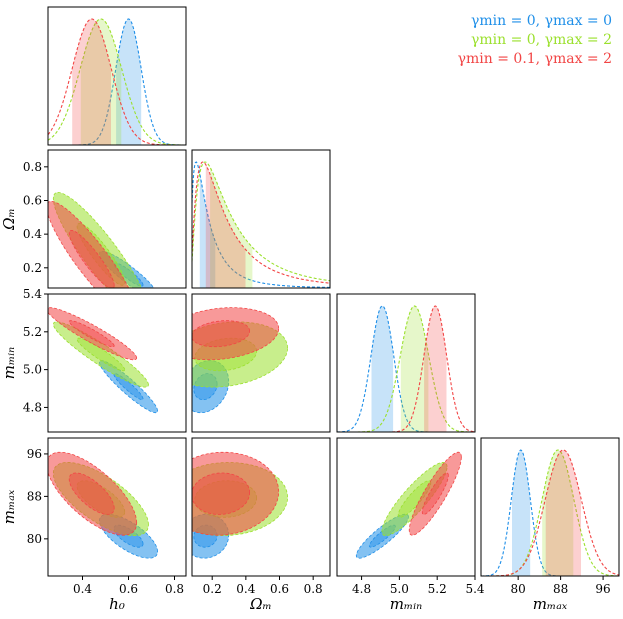 This screenshot has height=619, width=623. Describe the element at coordinates (474, 589) in the screenshot. I see `x-tick-label: 5.4` at that location.